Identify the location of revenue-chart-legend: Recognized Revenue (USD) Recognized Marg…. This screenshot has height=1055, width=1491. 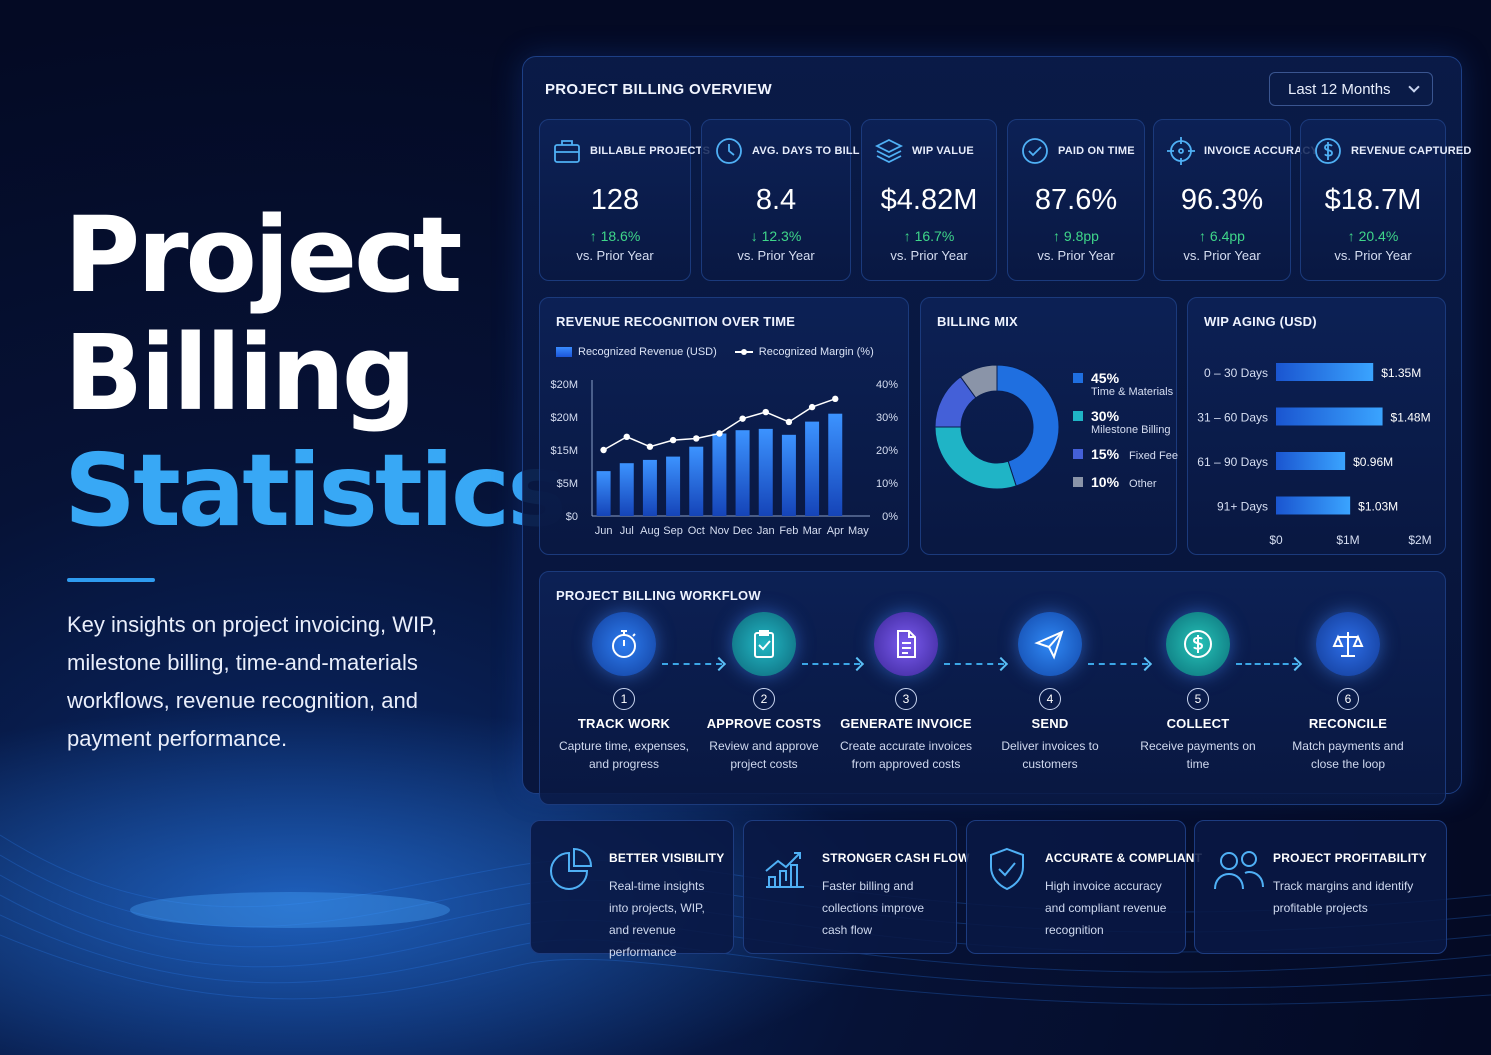
(715, 352).